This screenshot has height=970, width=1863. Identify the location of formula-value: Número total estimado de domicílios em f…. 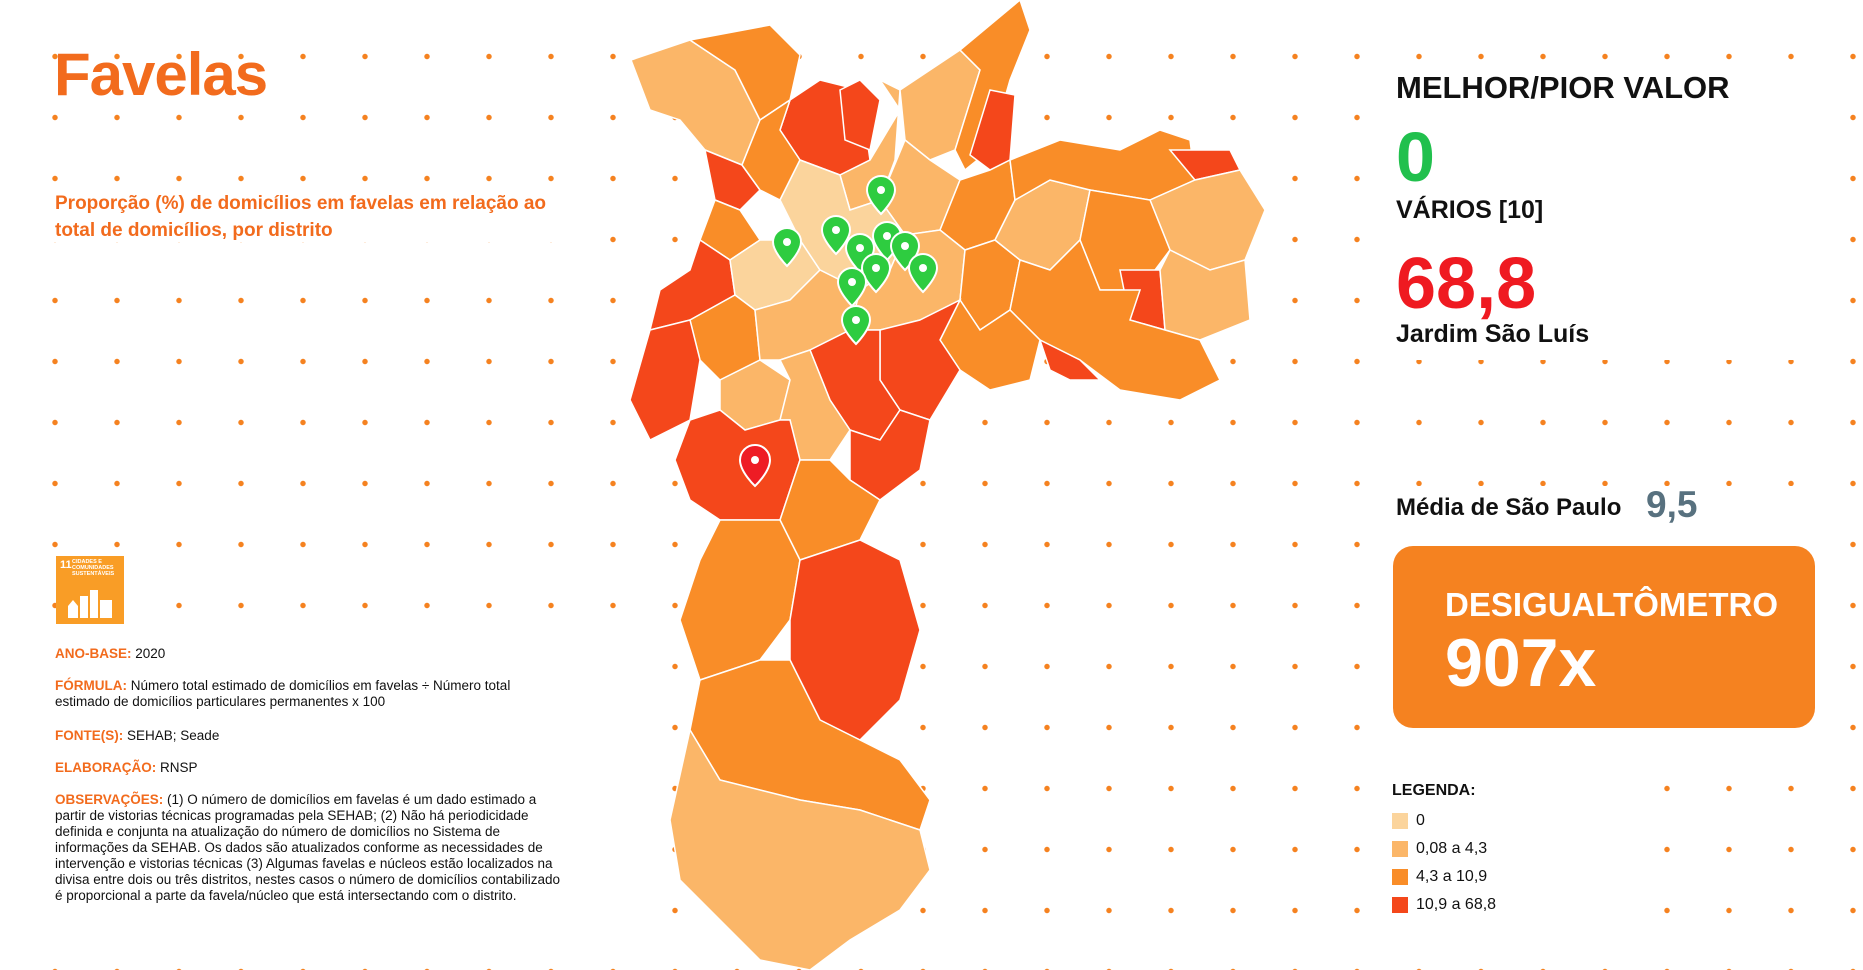
(283, 693).